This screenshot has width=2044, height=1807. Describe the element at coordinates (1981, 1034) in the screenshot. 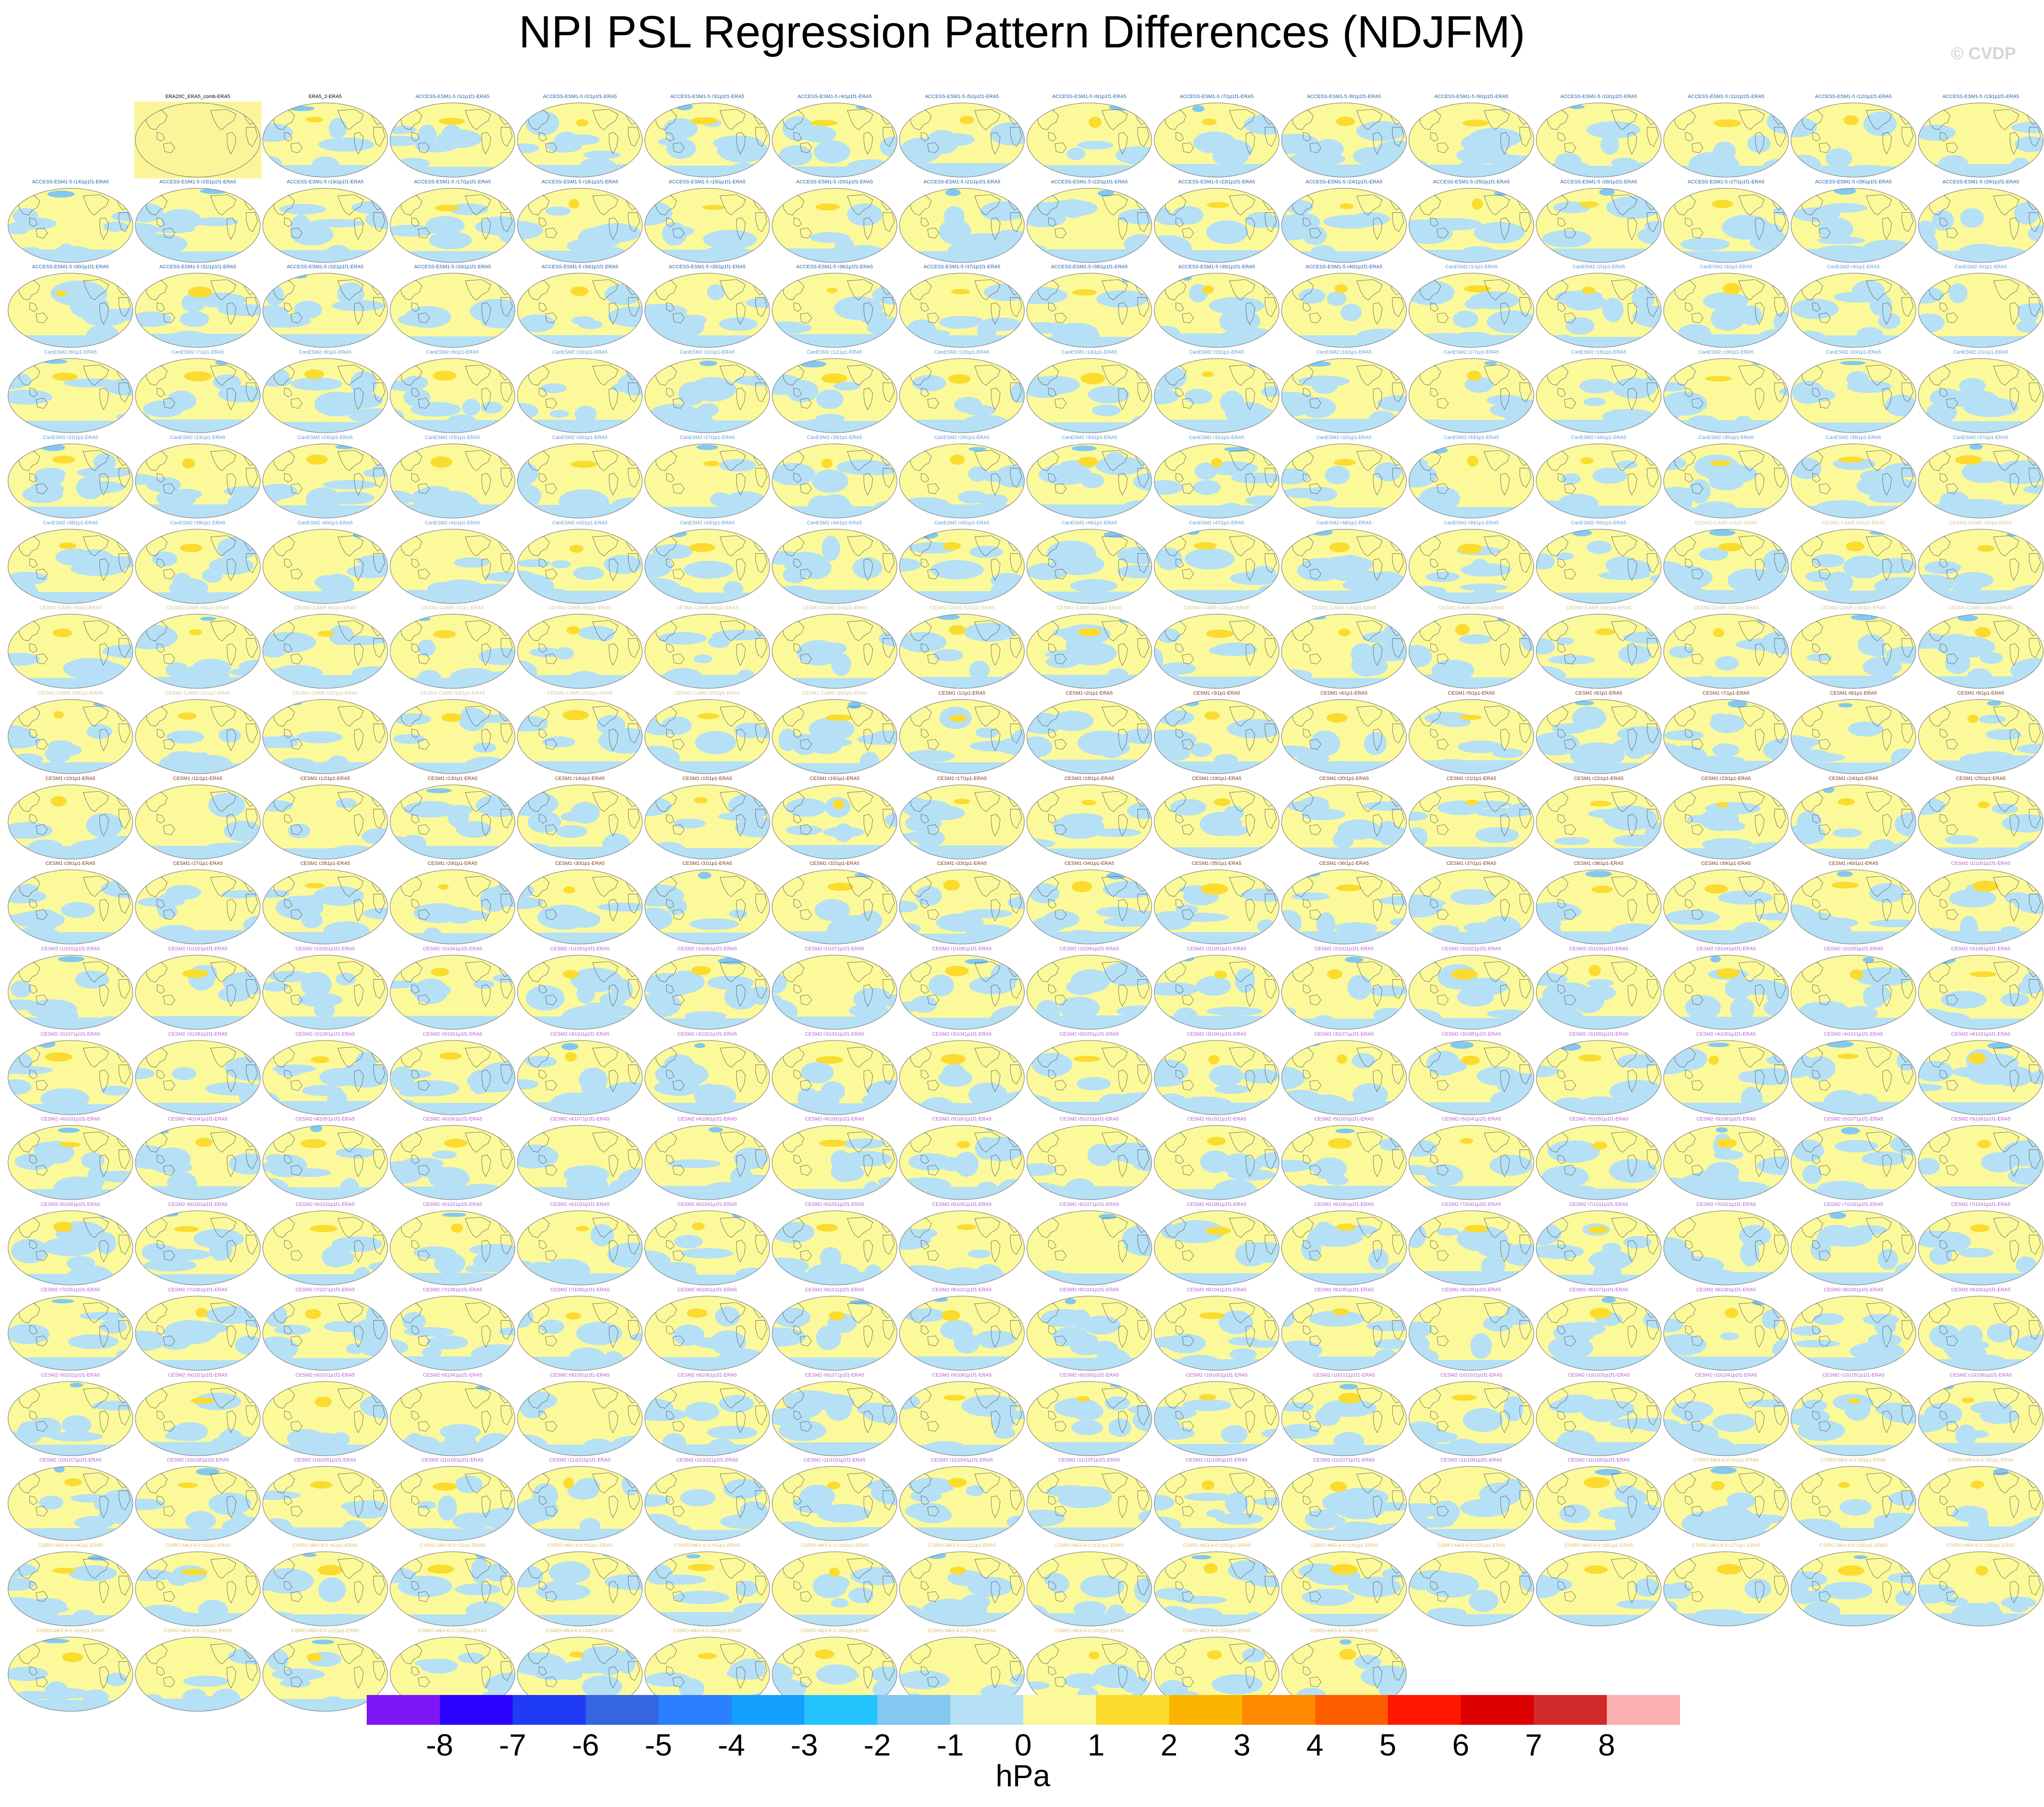

I see `panel-title: CESM2 r4i1021p1f1-ERA5` at that location.